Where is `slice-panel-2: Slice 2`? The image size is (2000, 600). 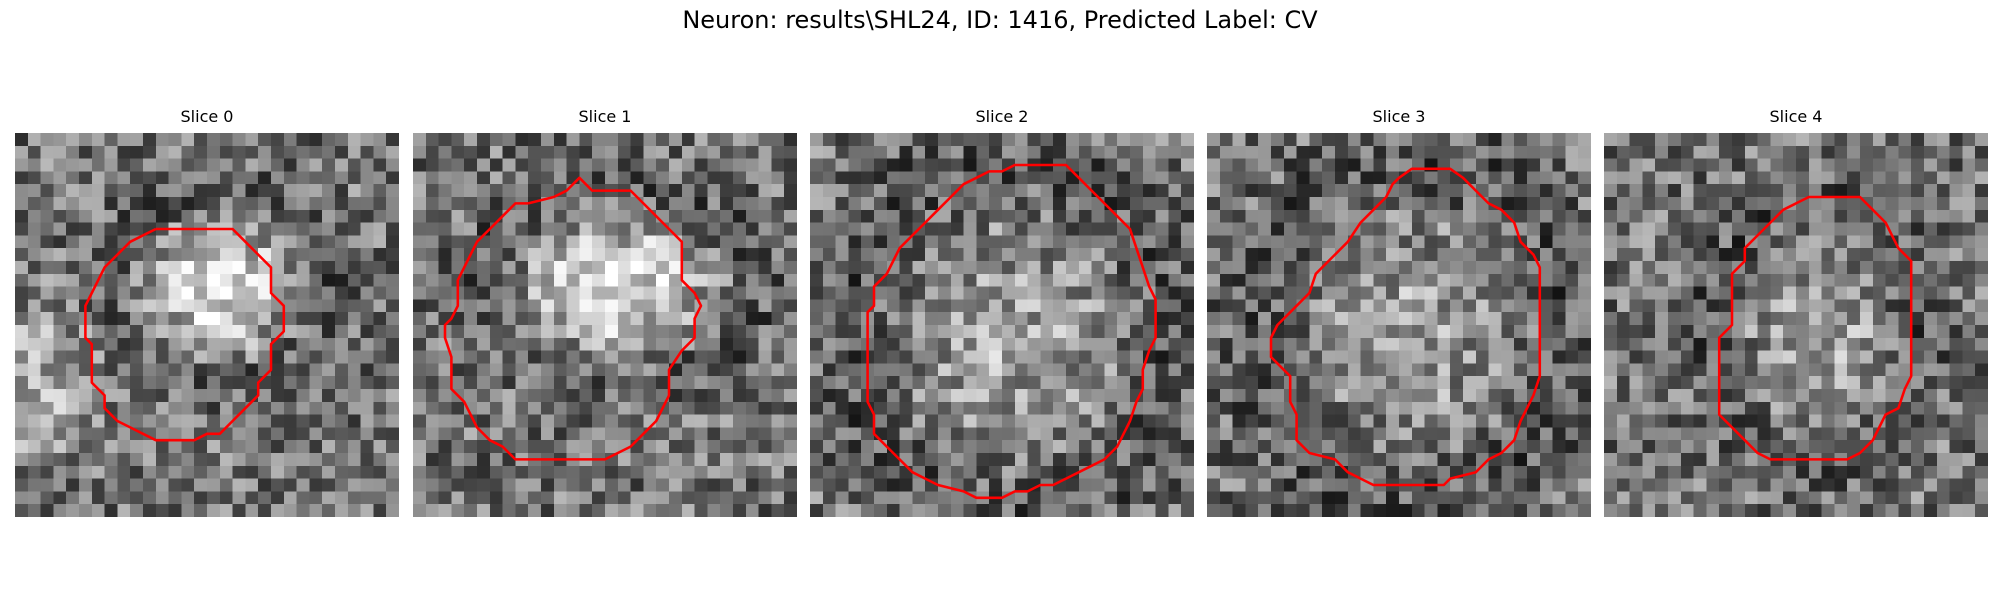
slice-panel-2: Slice 2 is located at coordinates (1002, 311).